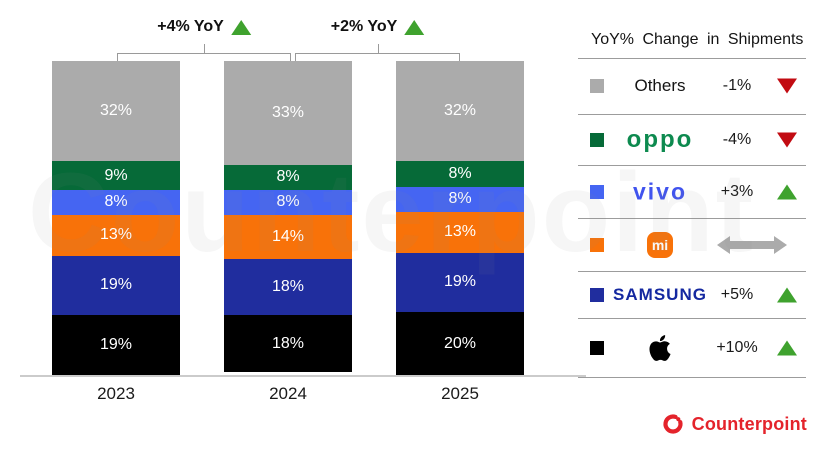 The width and height of the screenshot is (829, 457). I want to click on x-axis-line, so click(303, 376).